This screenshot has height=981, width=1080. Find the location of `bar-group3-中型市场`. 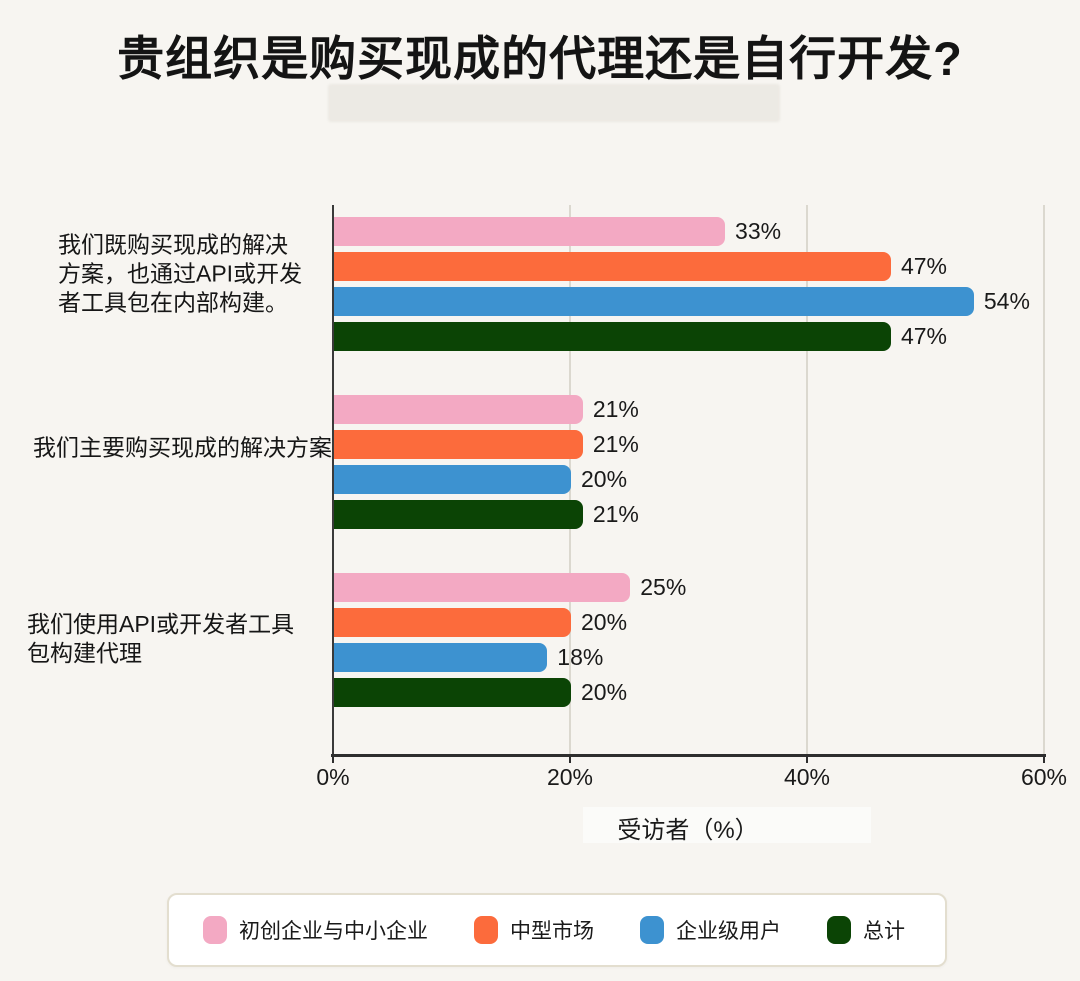

bar-group3-中型市场 is located at coordinates (452, 622).